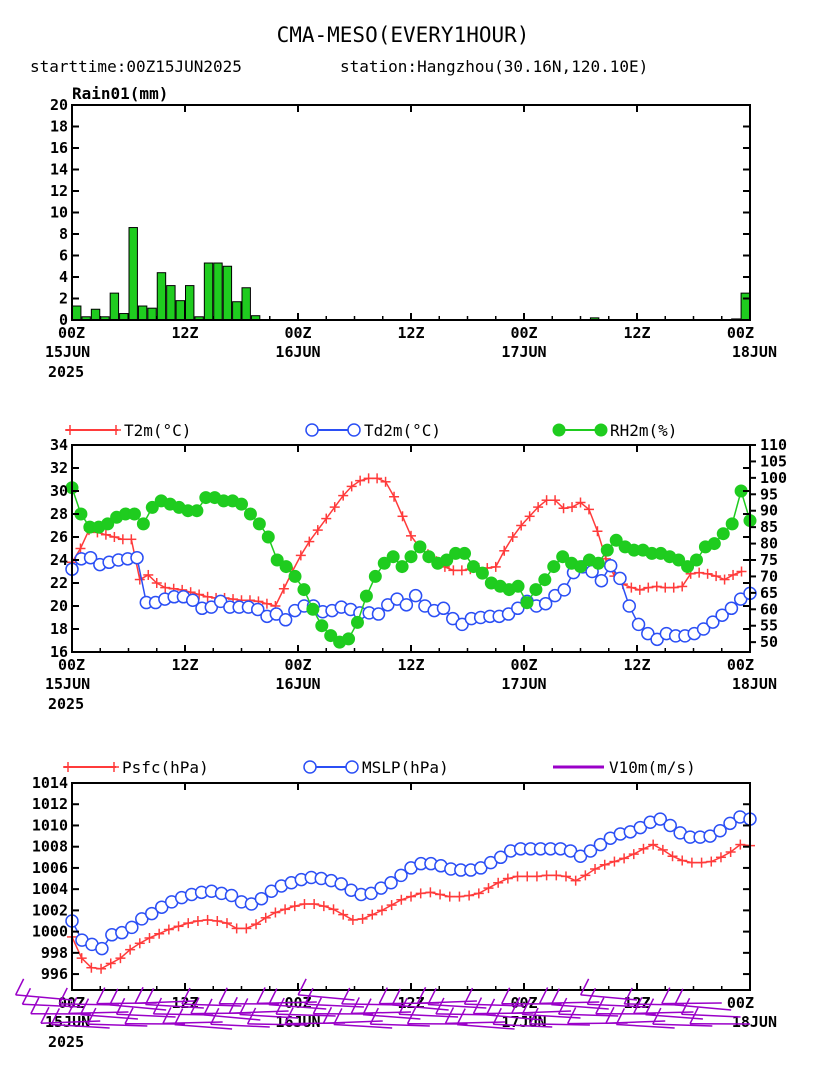 The width and height of the screenshot is (822, 1065). Describe the element at coordinates (624, 767) in the screenshot. I see `legend-v10m: V10m(m/s)` at that location.